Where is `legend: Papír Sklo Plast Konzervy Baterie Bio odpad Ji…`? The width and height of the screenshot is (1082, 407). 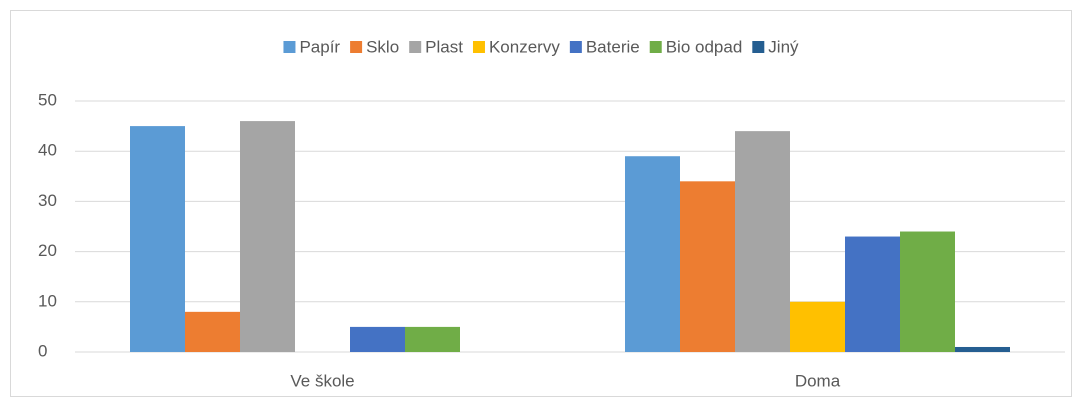
legend: Papír Sklo Plast Konzervy Baterie Bio odpad Ji… is located at coordinates (541, 46).